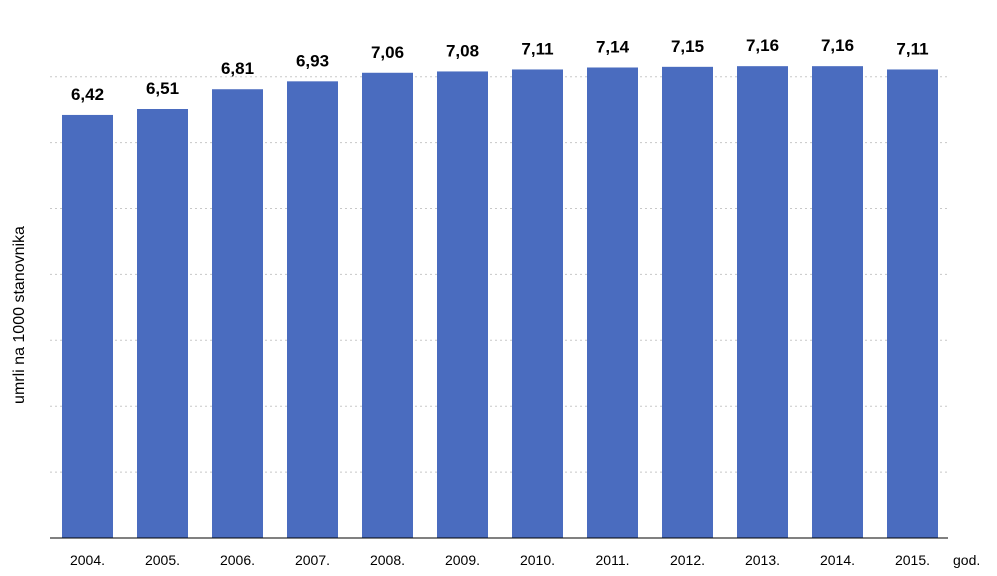  What do you see at coordinates (762, 560) in the screenshot?
I see `x-tick-label: 2013.` at bounding box center [762, 560].